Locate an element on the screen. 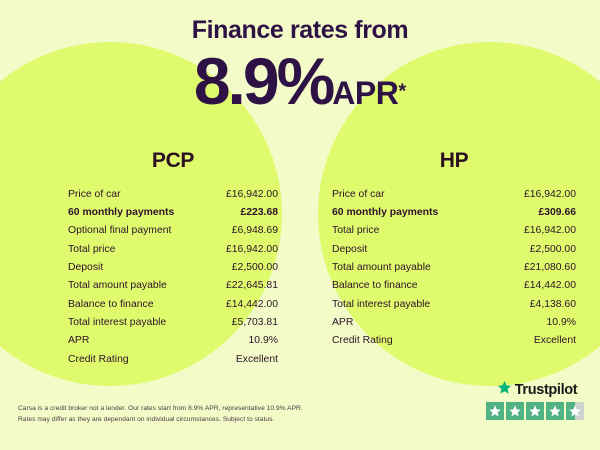 The width and height of the screenshot is (600, 450). table-row: 60 monthly payments £223.68 is located at coordinates (173, 212).